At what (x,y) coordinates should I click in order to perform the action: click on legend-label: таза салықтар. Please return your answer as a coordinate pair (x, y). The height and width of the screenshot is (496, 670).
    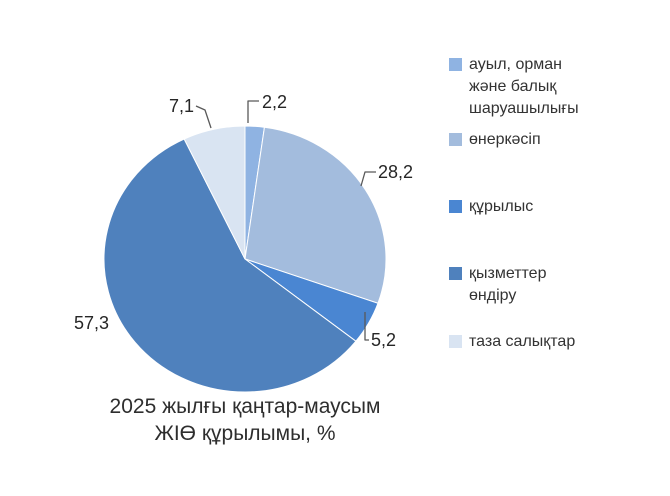
    Looking at the image, I should click on (522, 341).